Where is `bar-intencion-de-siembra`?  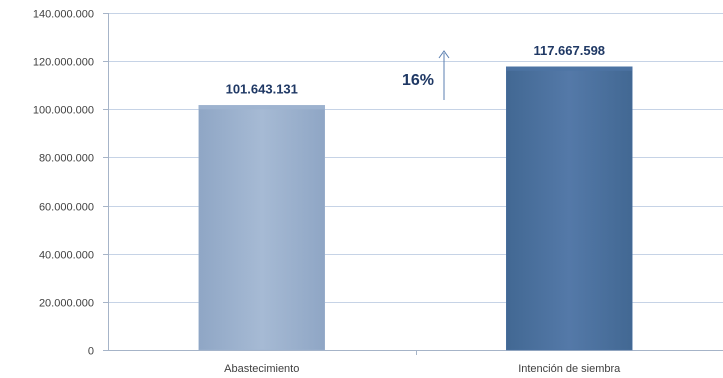 bar-intencion-de-siembra is located at coordinates (569, 208).